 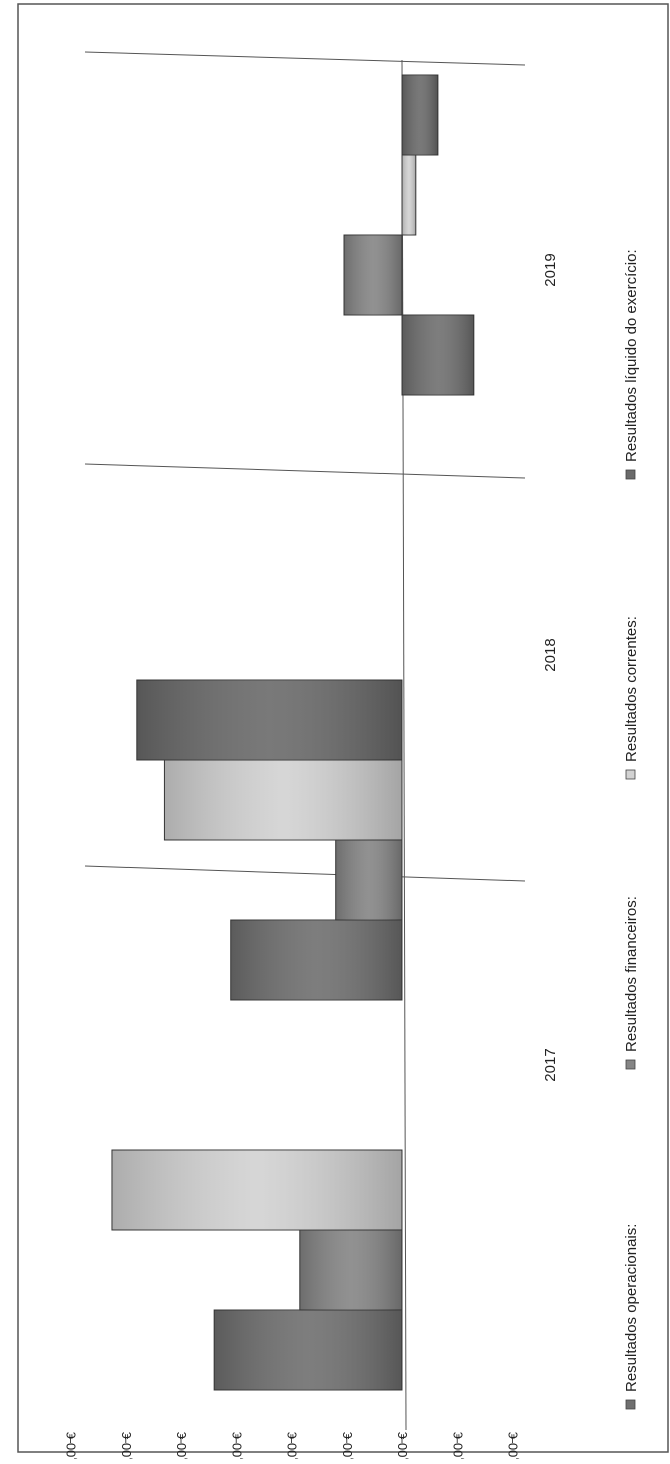 I want to click on value-tick-label: 800 000,00 €, so click(x=181, y=1445).